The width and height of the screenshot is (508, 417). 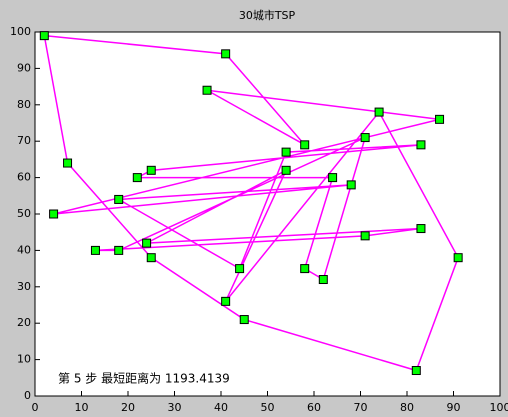 I want to click on y-tick-label: 50, so click(x=24, y=213).